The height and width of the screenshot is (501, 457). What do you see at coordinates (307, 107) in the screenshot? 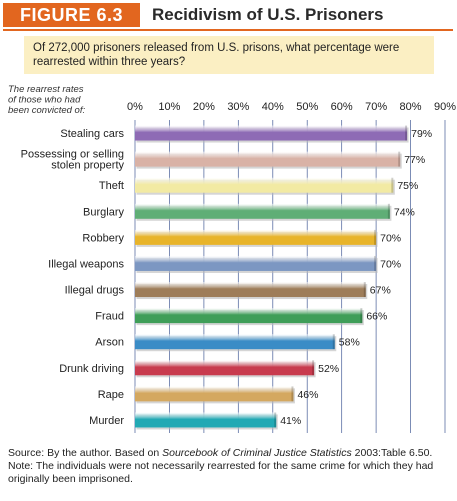
I see `x-tick-label: 50%` at bounding box center [307, 107].